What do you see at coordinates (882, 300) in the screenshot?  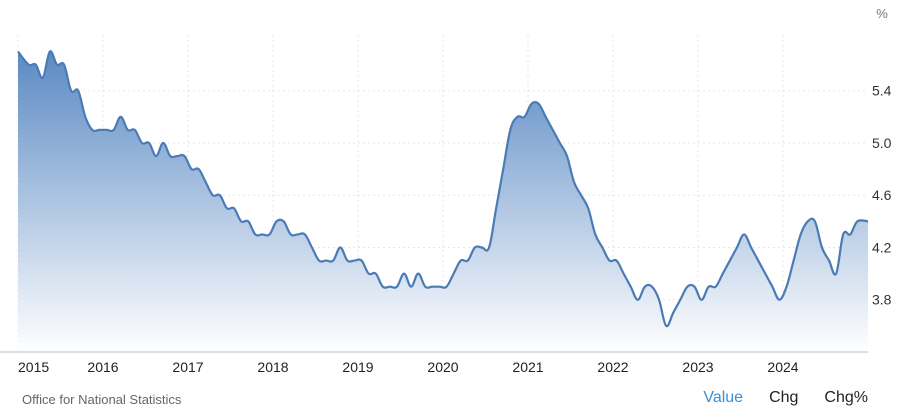 I see `y-tick-label: 3.8` at bounding box center [882, 300].